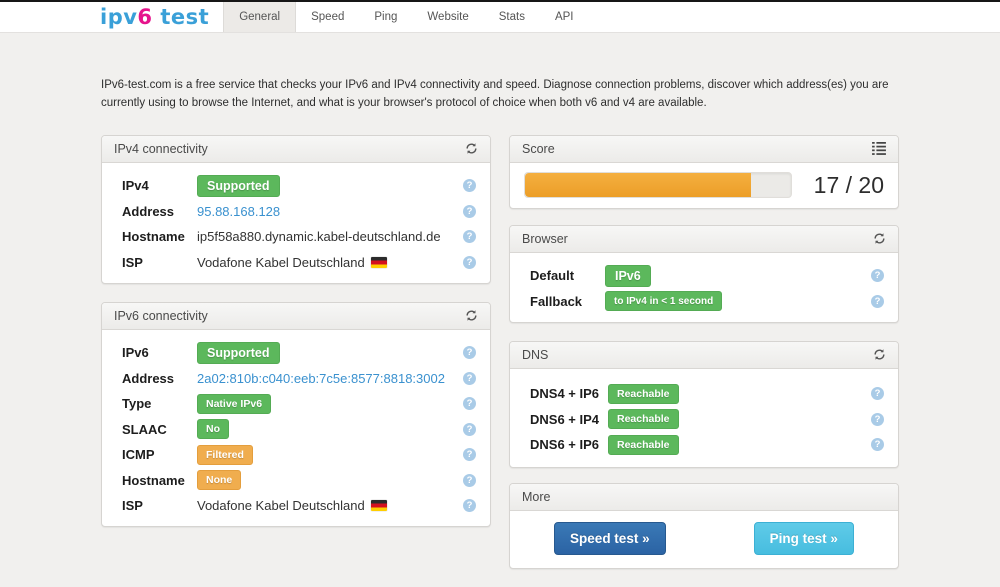 This screenshot has width=1000, height=587. I want to click on status-badge: to IPv4 in < 1 second, so click(664, 301).